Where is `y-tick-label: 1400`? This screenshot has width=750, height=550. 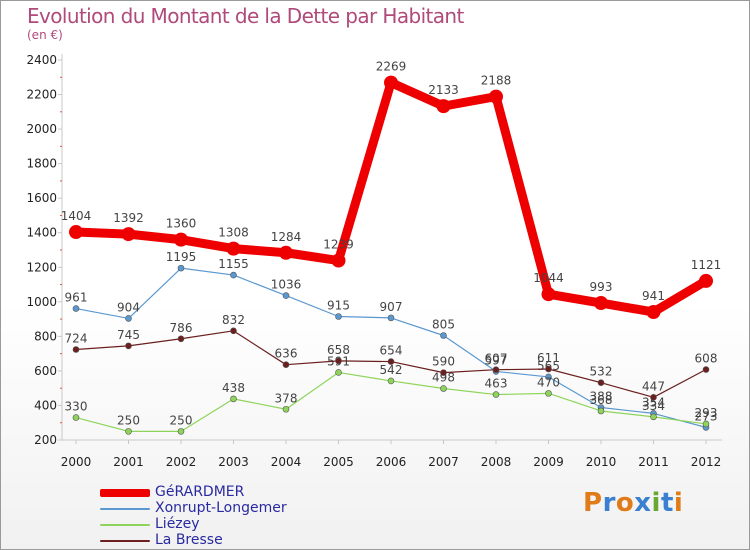 y-tick-label: 1400 is located at coordinates (41, 233).